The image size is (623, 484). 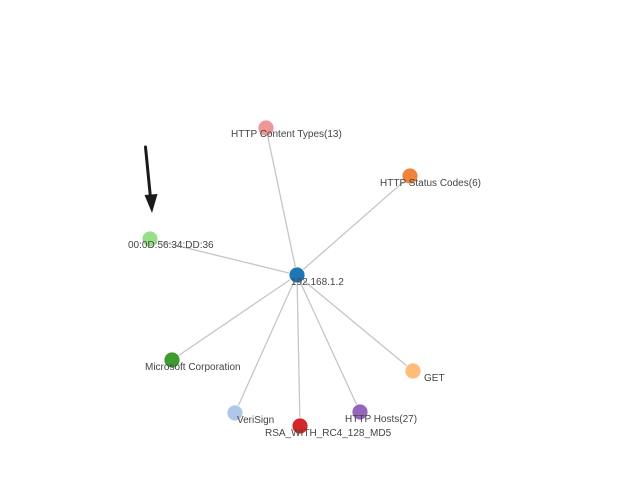 I want to click on graph-node-hub, so click(x=297, y=275).